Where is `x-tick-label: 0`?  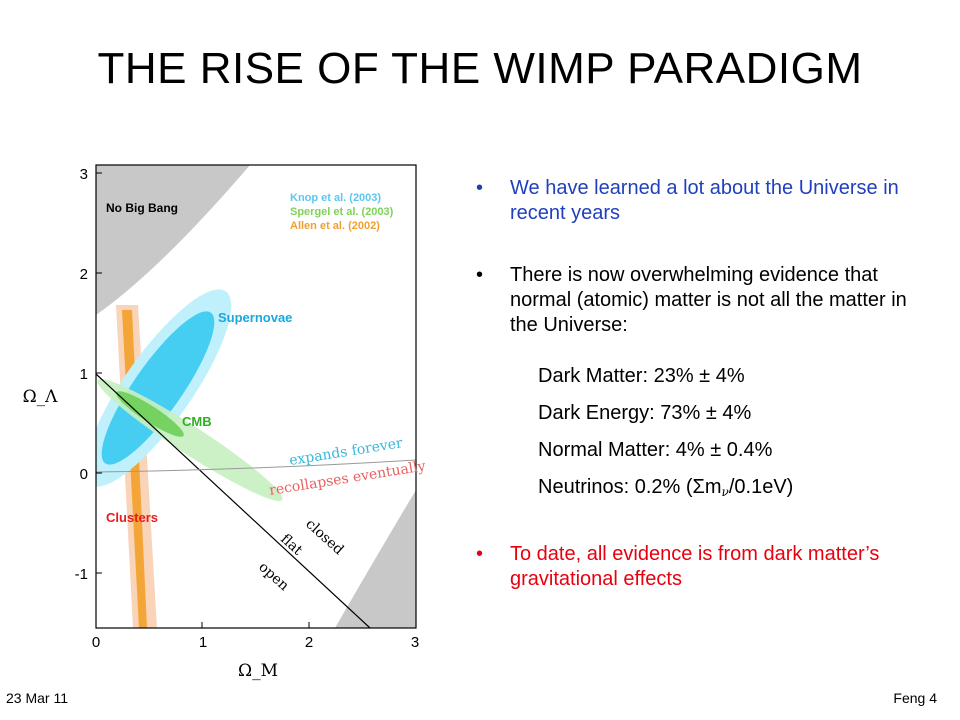 x-tick-label: 0 is located at coordinates (96, 642).